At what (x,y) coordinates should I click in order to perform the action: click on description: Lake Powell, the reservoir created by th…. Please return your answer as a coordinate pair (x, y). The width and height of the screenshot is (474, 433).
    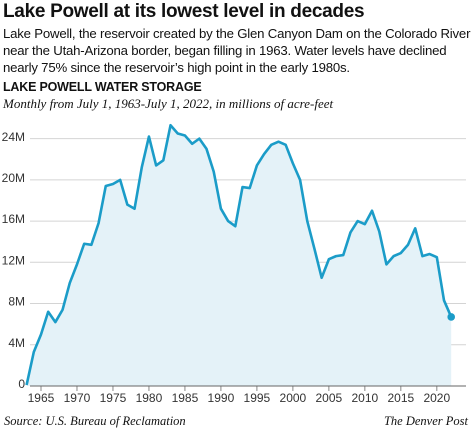
    Looking at the image, I should click on (237, 50).